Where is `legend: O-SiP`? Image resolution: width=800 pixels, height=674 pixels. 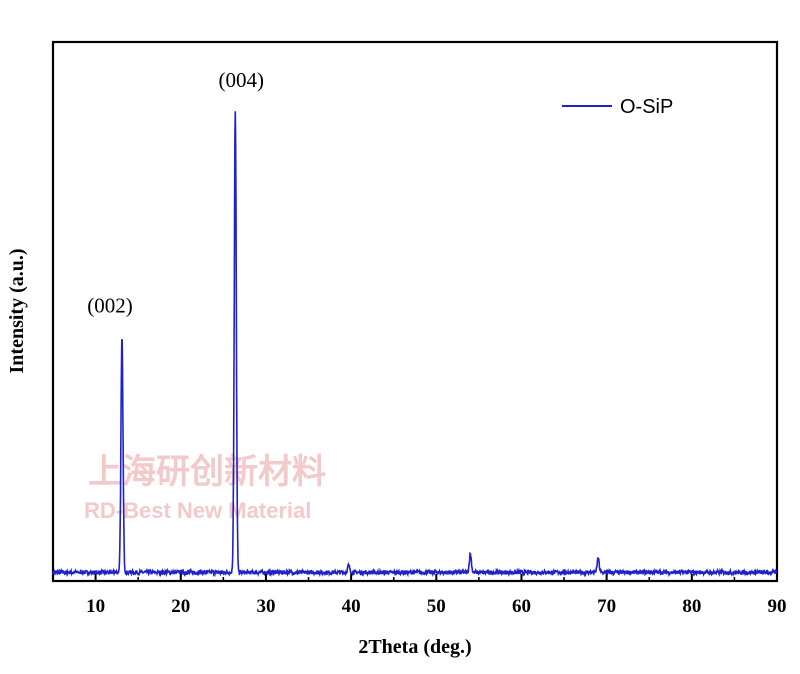 legend: O-SiP is located at coordinates (617, 107).